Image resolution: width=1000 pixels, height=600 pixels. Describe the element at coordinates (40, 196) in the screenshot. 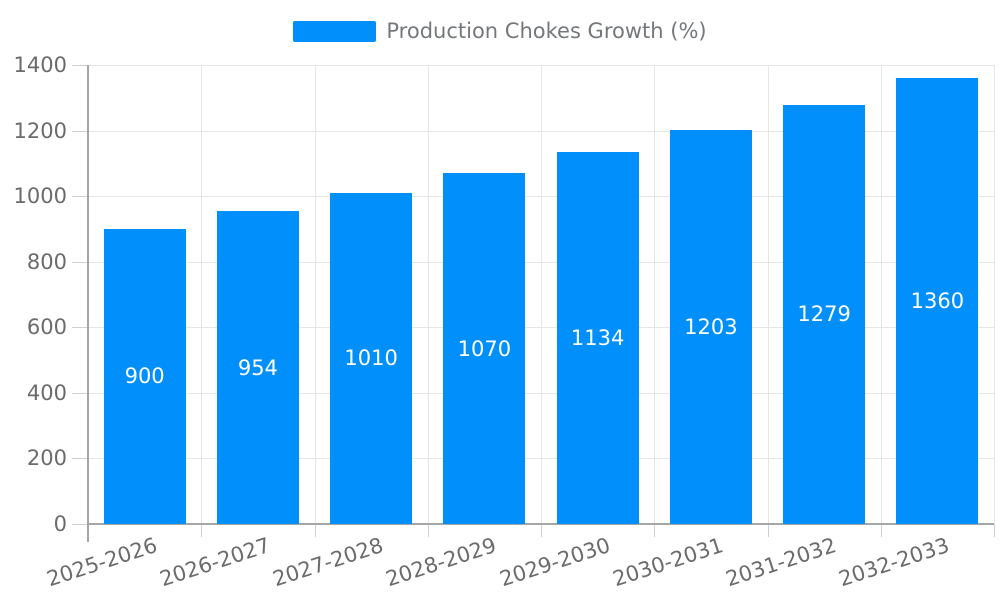

I see `y-tick-label: 1000` at that location.